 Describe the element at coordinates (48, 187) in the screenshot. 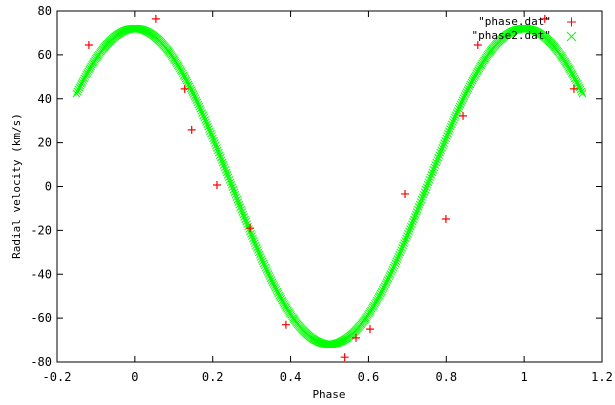

I see `y-tick-label: 0` at that location.